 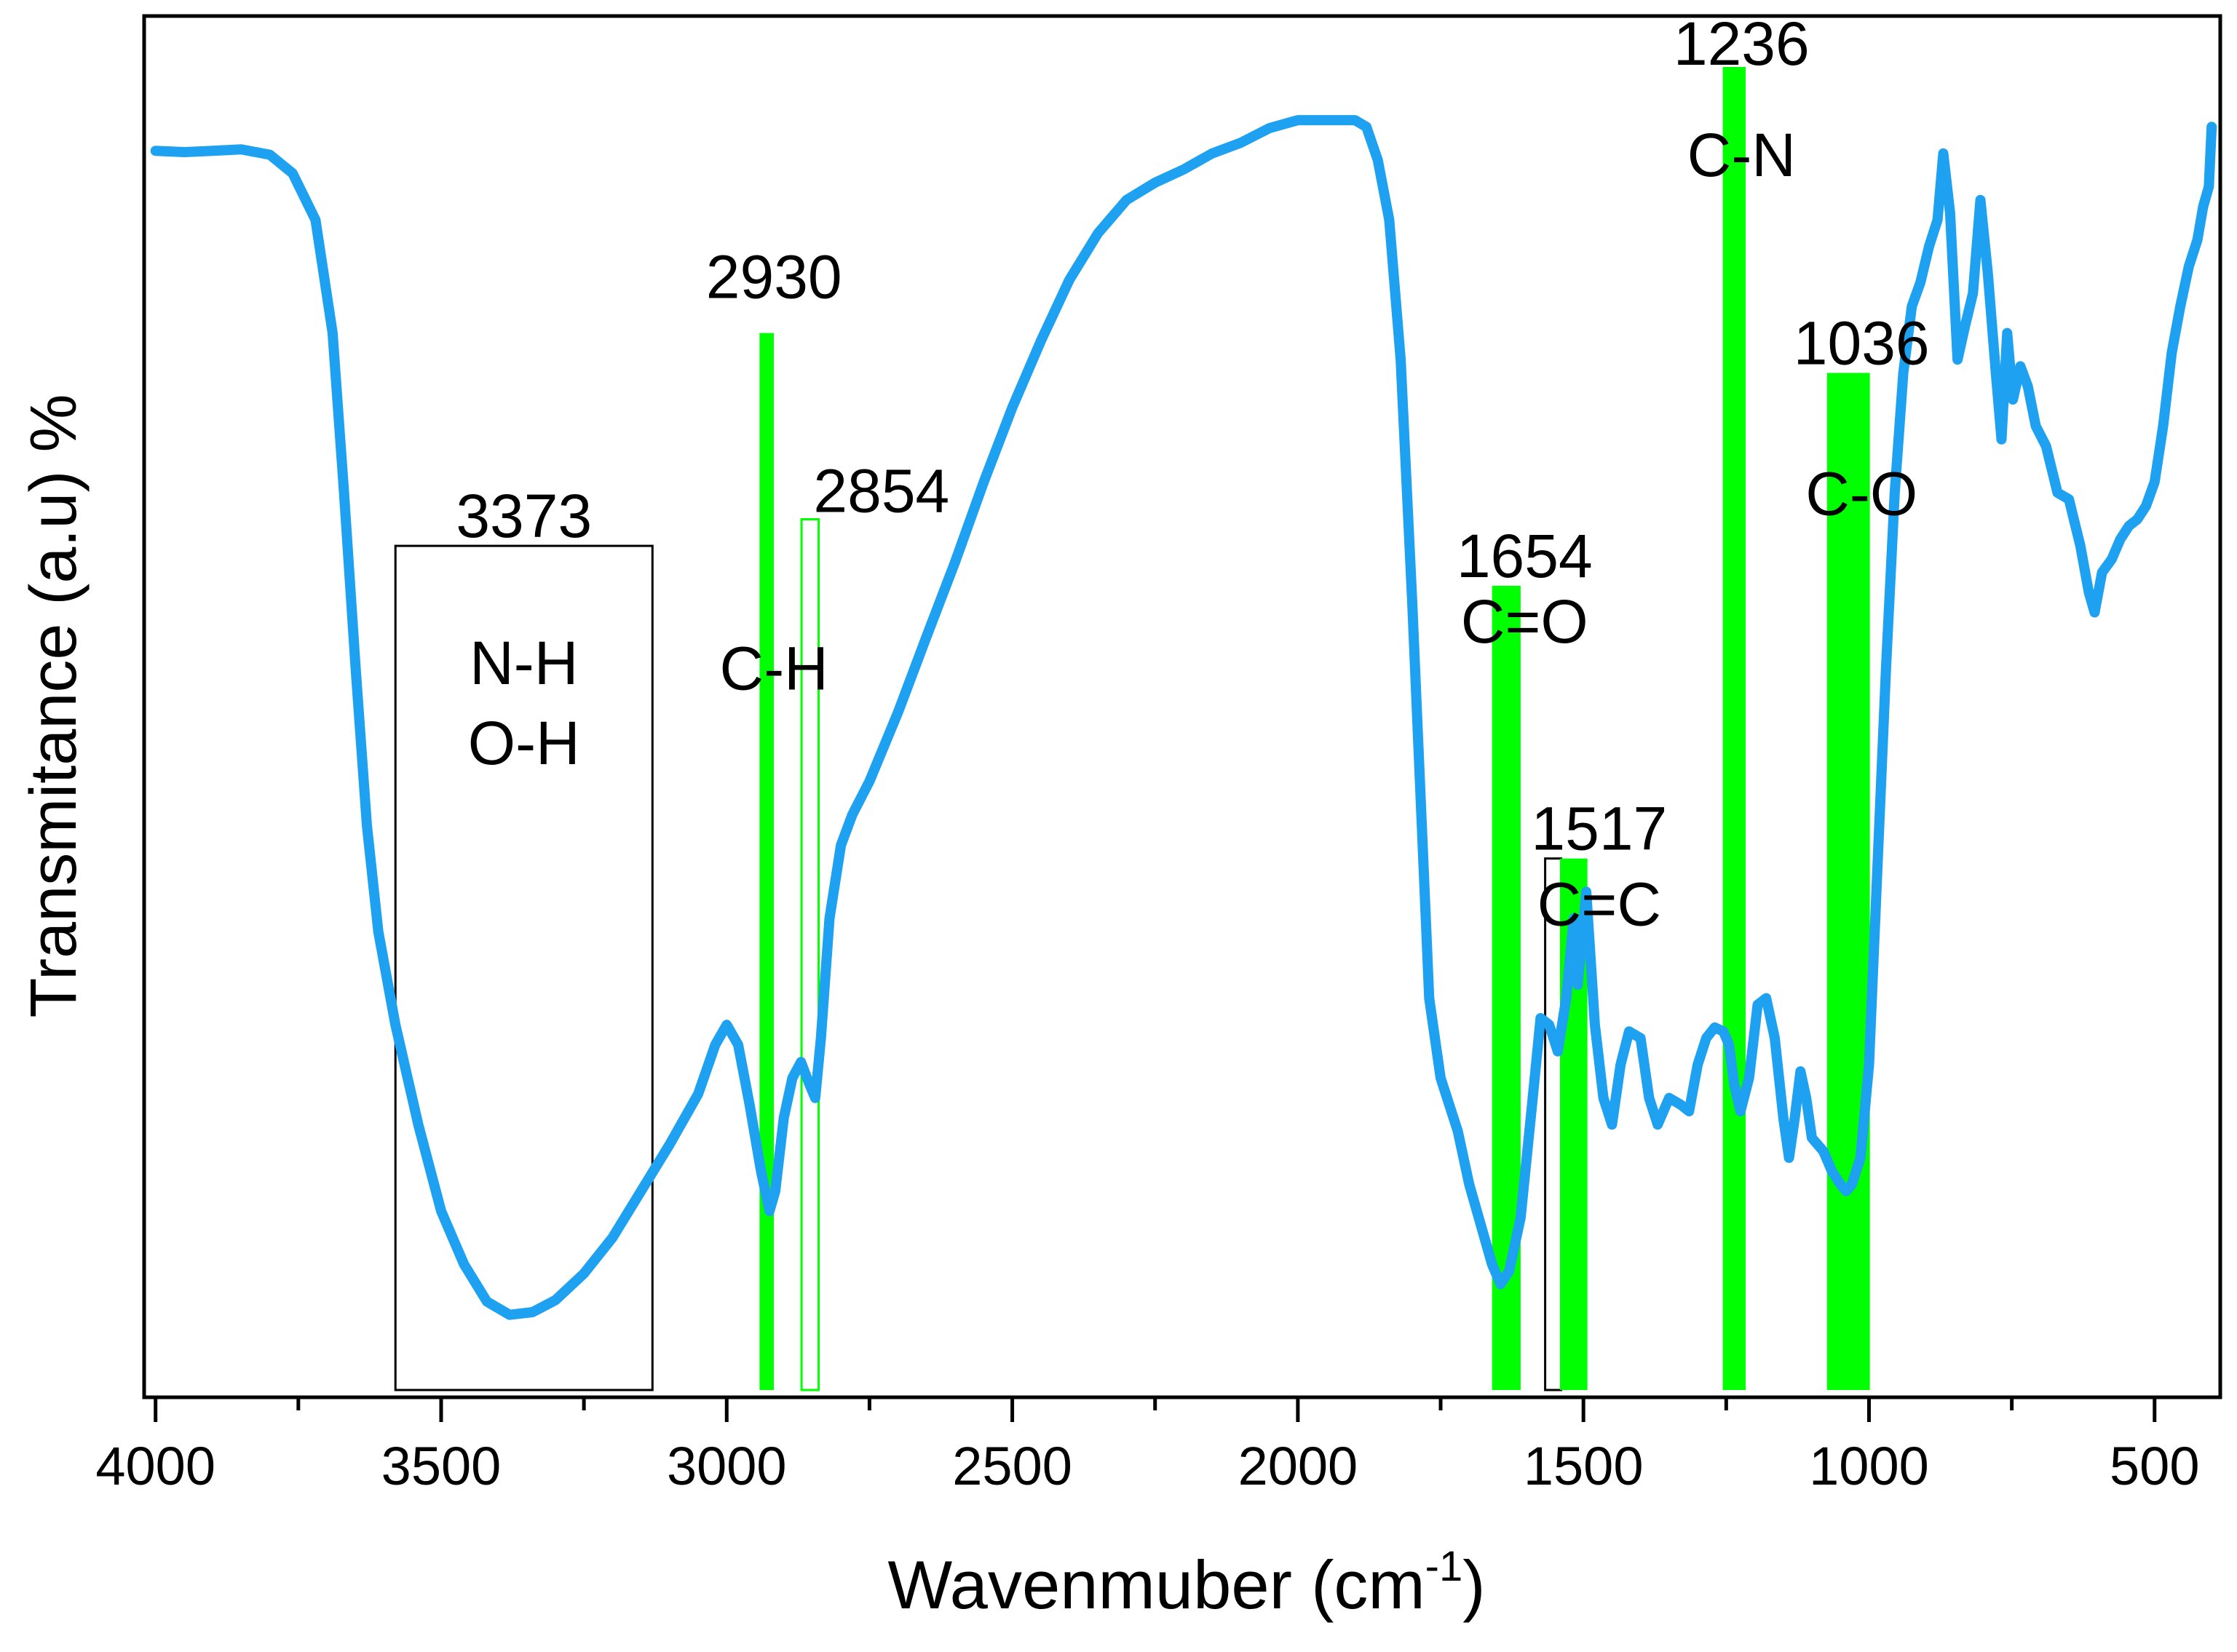 What do you see at coordinates (774, 669) in the screenshot?
I see `annotation-2930-group: C-H` at bounding box center [774, 669].